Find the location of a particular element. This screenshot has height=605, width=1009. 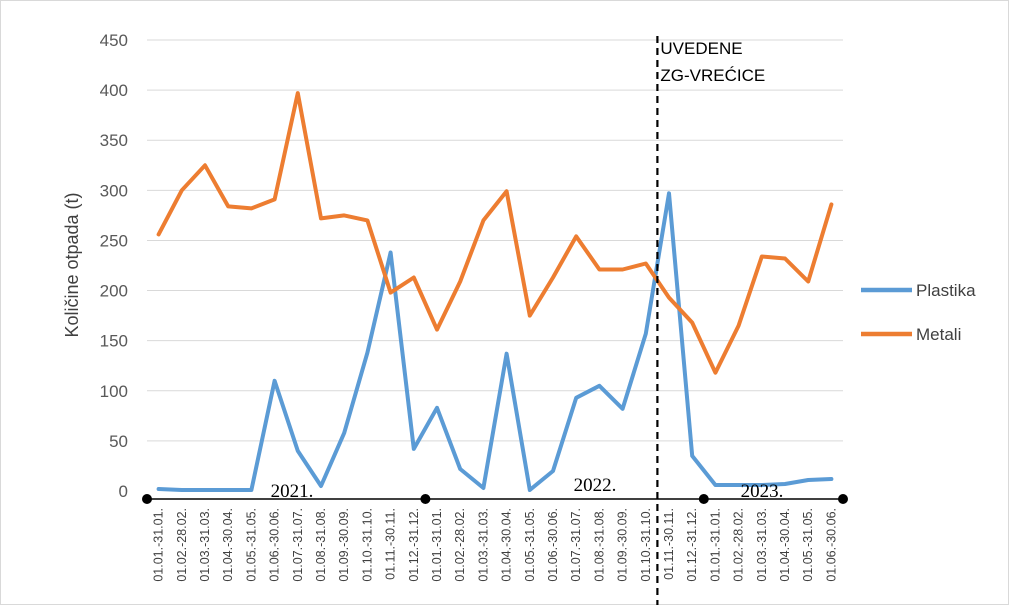

annotation-text-line2: ZG-VREĆICE is located at coordinates (712, 75).